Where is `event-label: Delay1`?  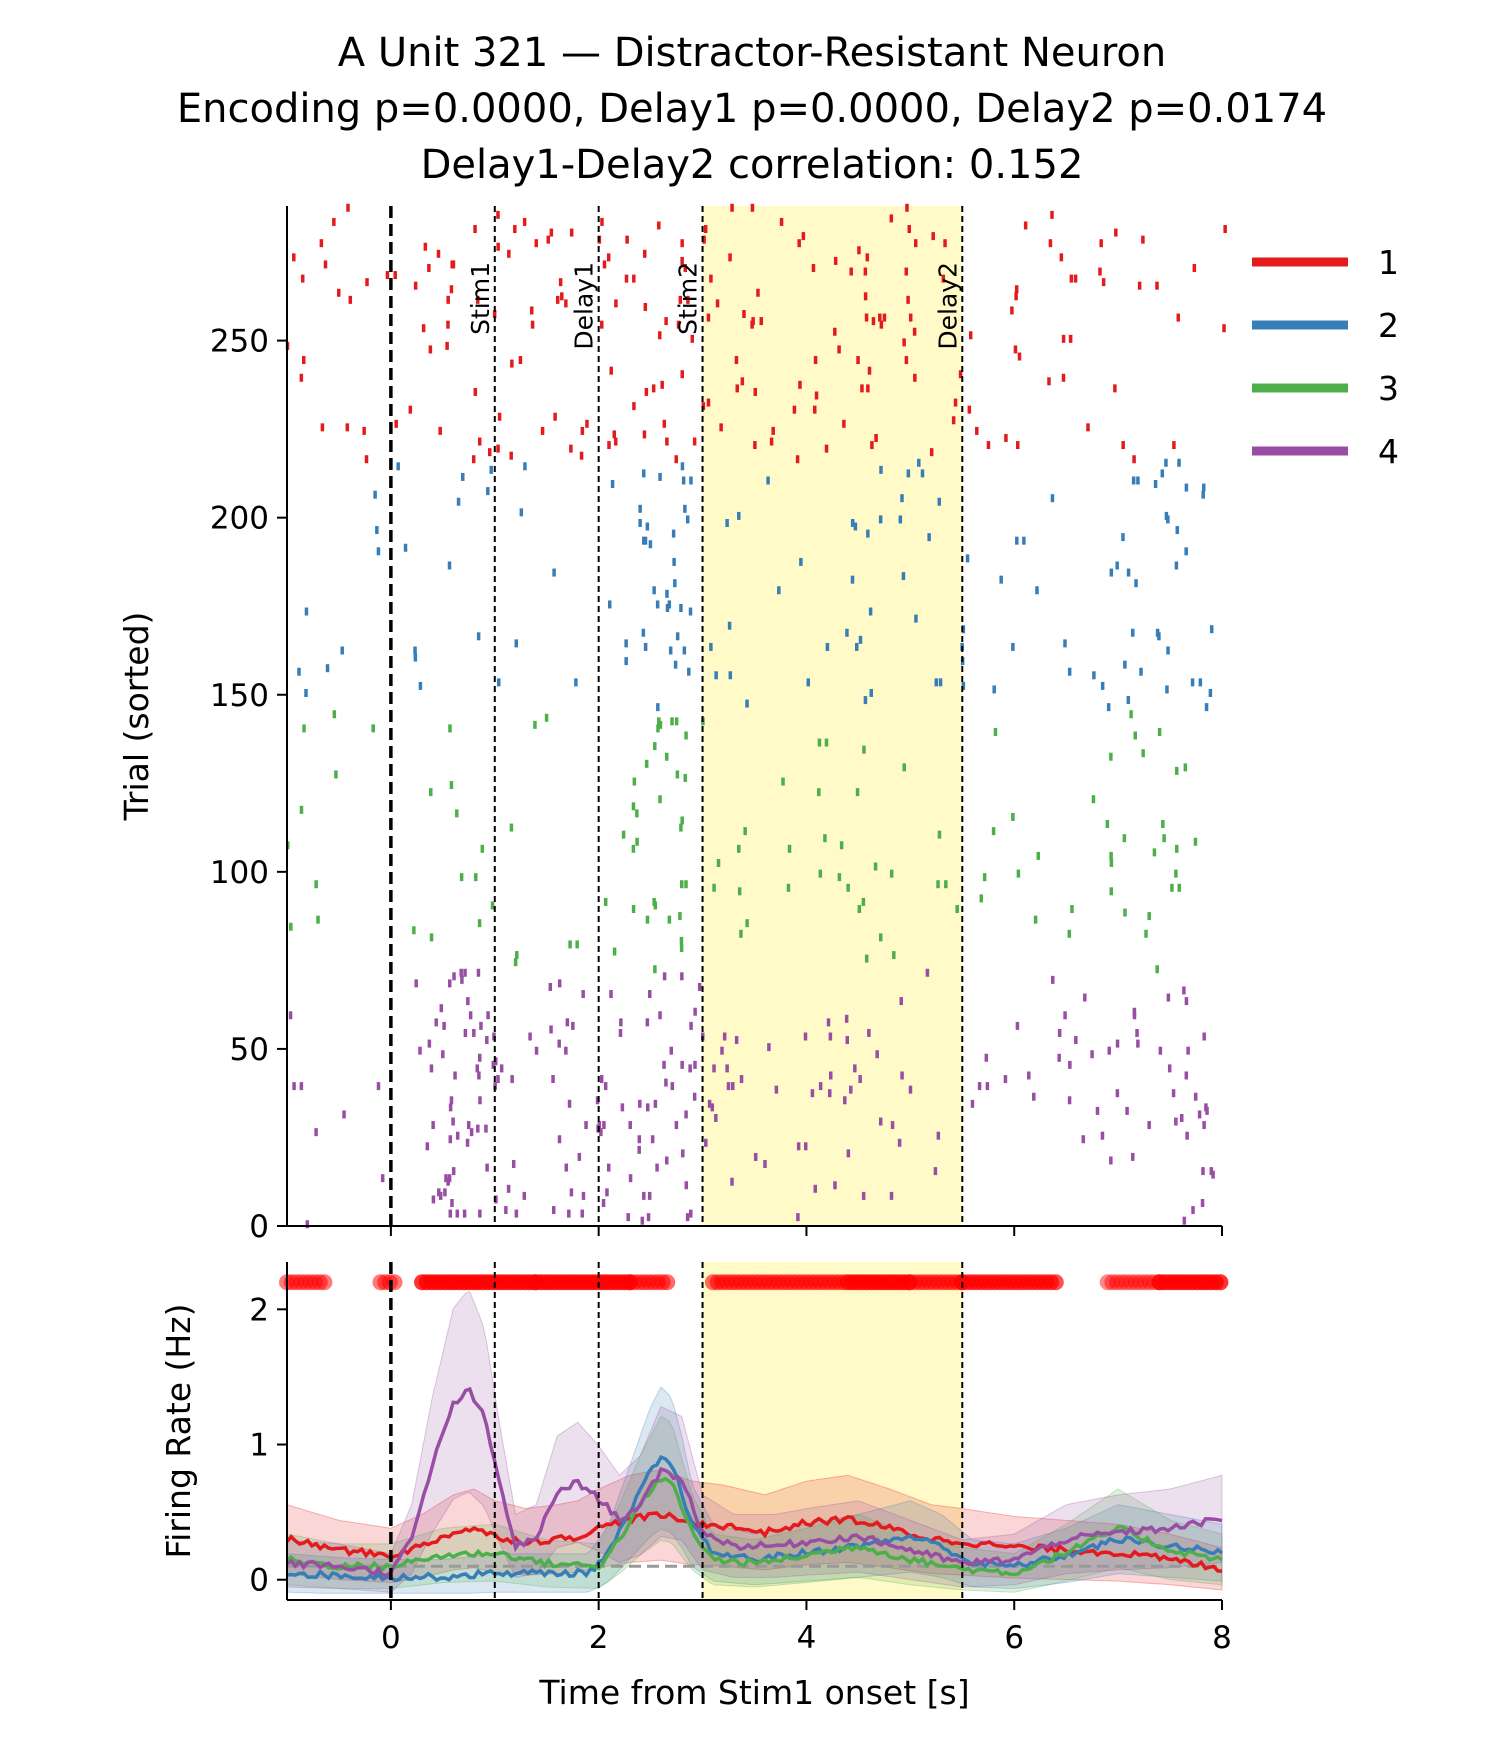 event-label: Delay1 is located at coordinates (584, 306).